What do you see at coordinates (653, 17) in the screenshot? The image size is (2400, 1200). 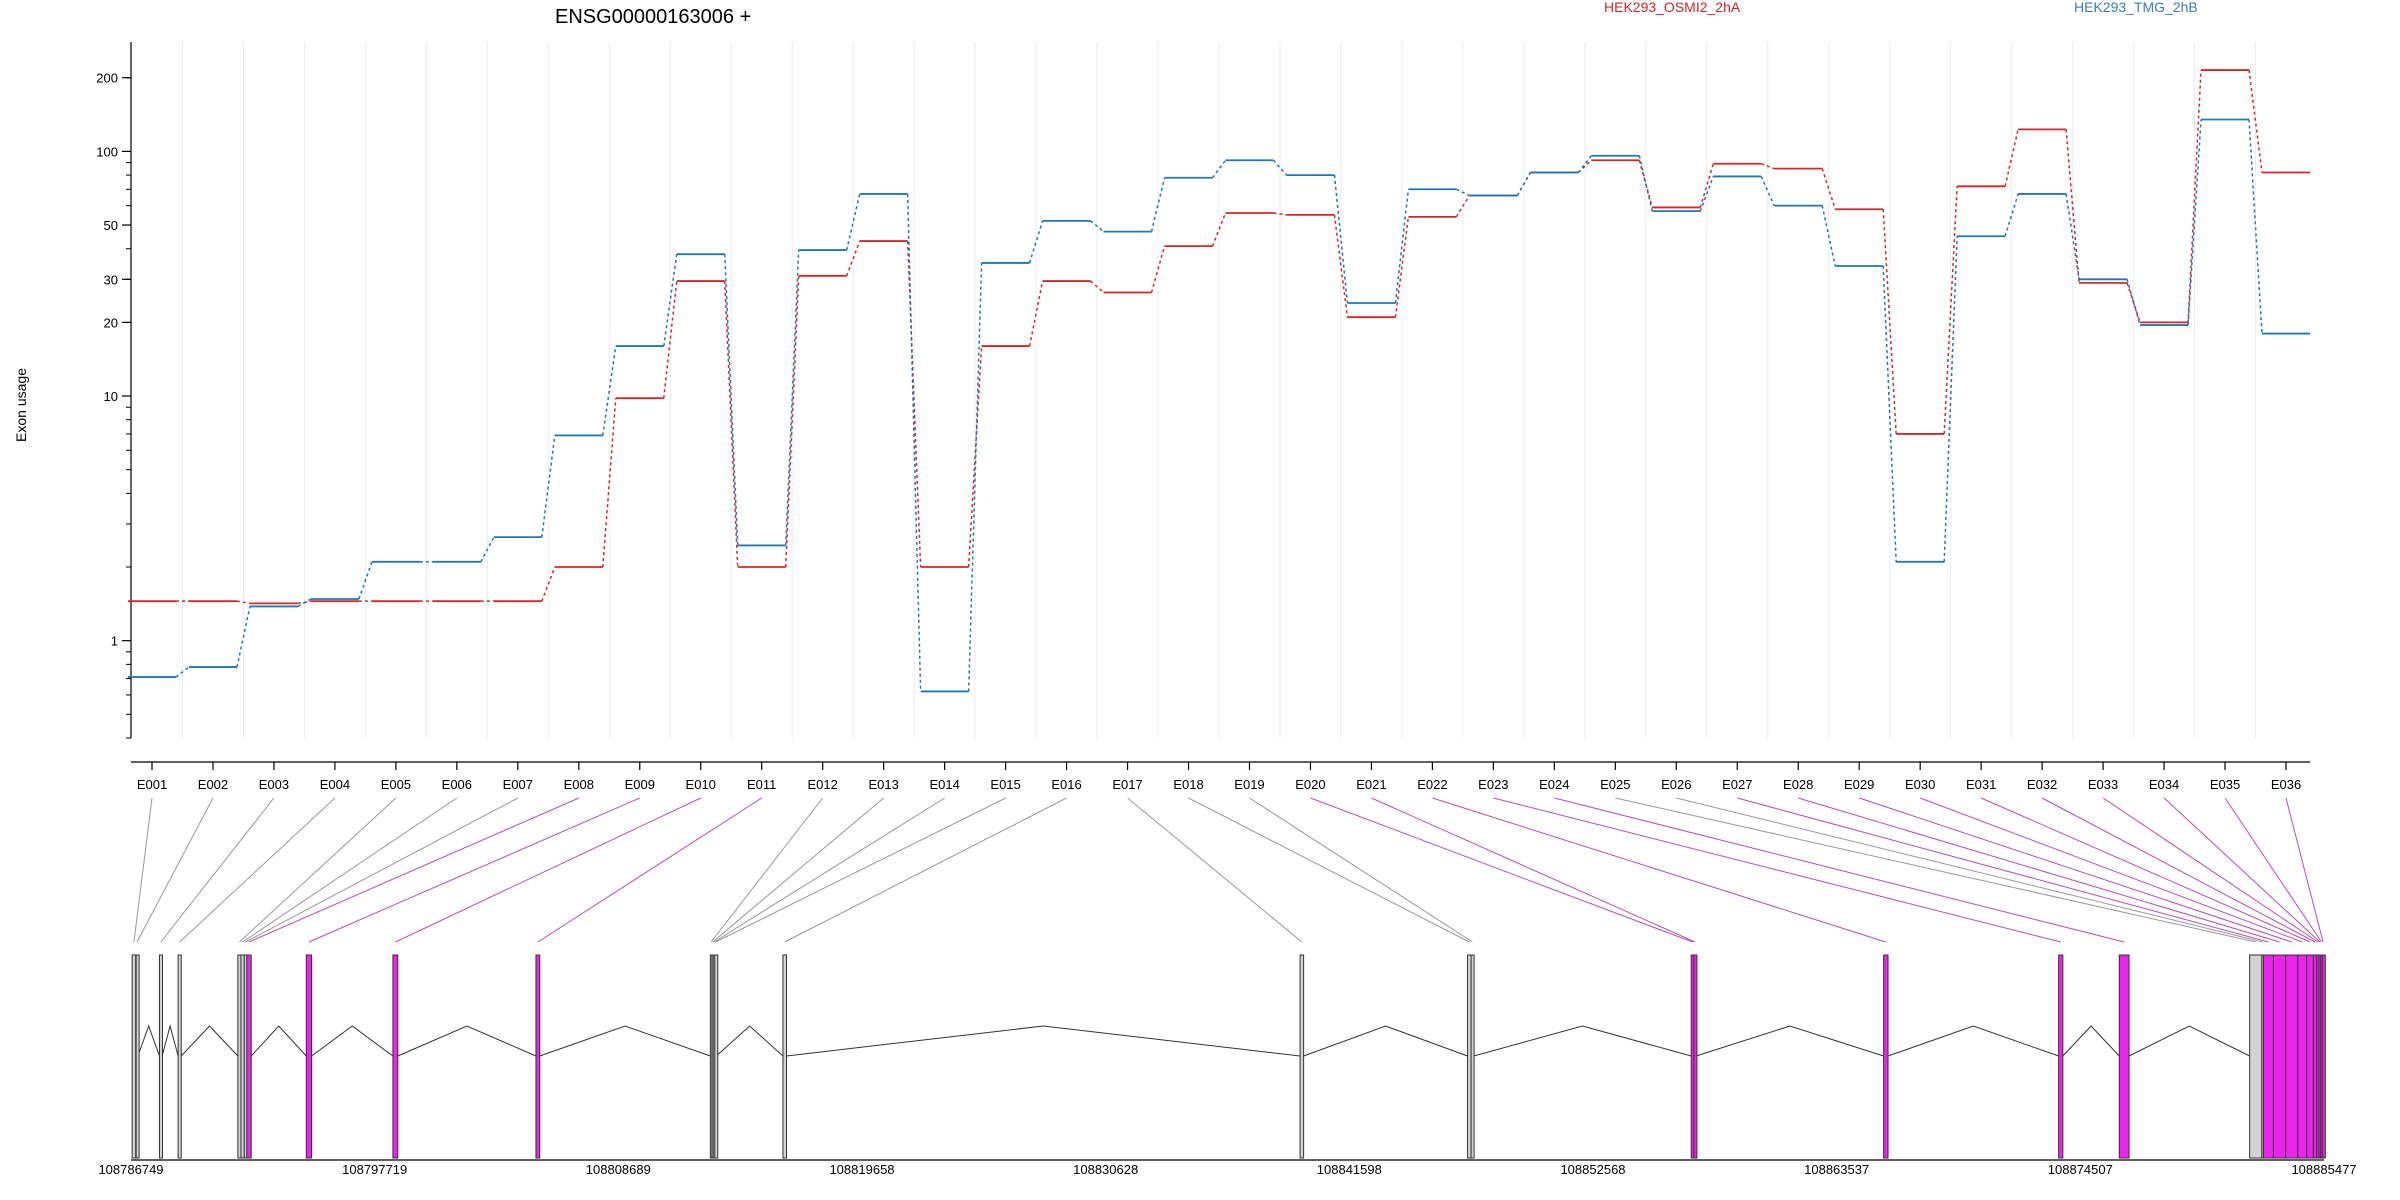 I see `chart-title: ENSG00000163006 +` at bounding box center [653, 17].